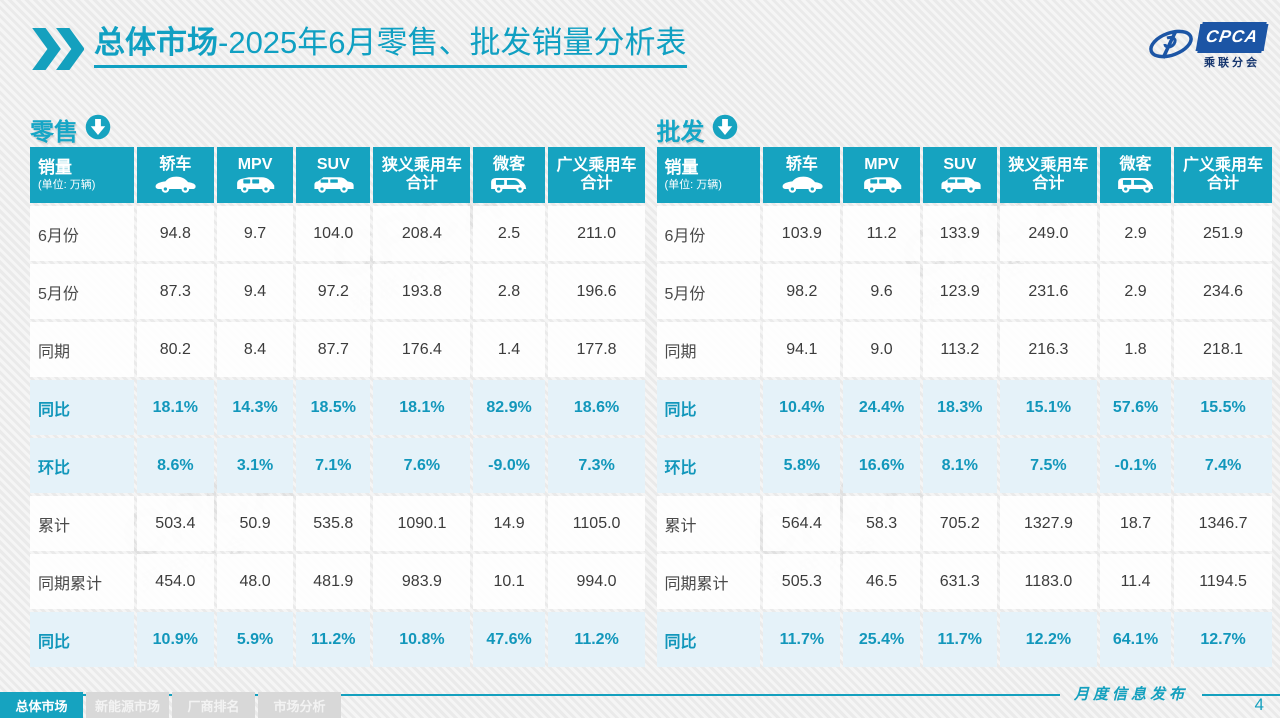  I want to click on cell: -0.1%, so click(1135, 465).